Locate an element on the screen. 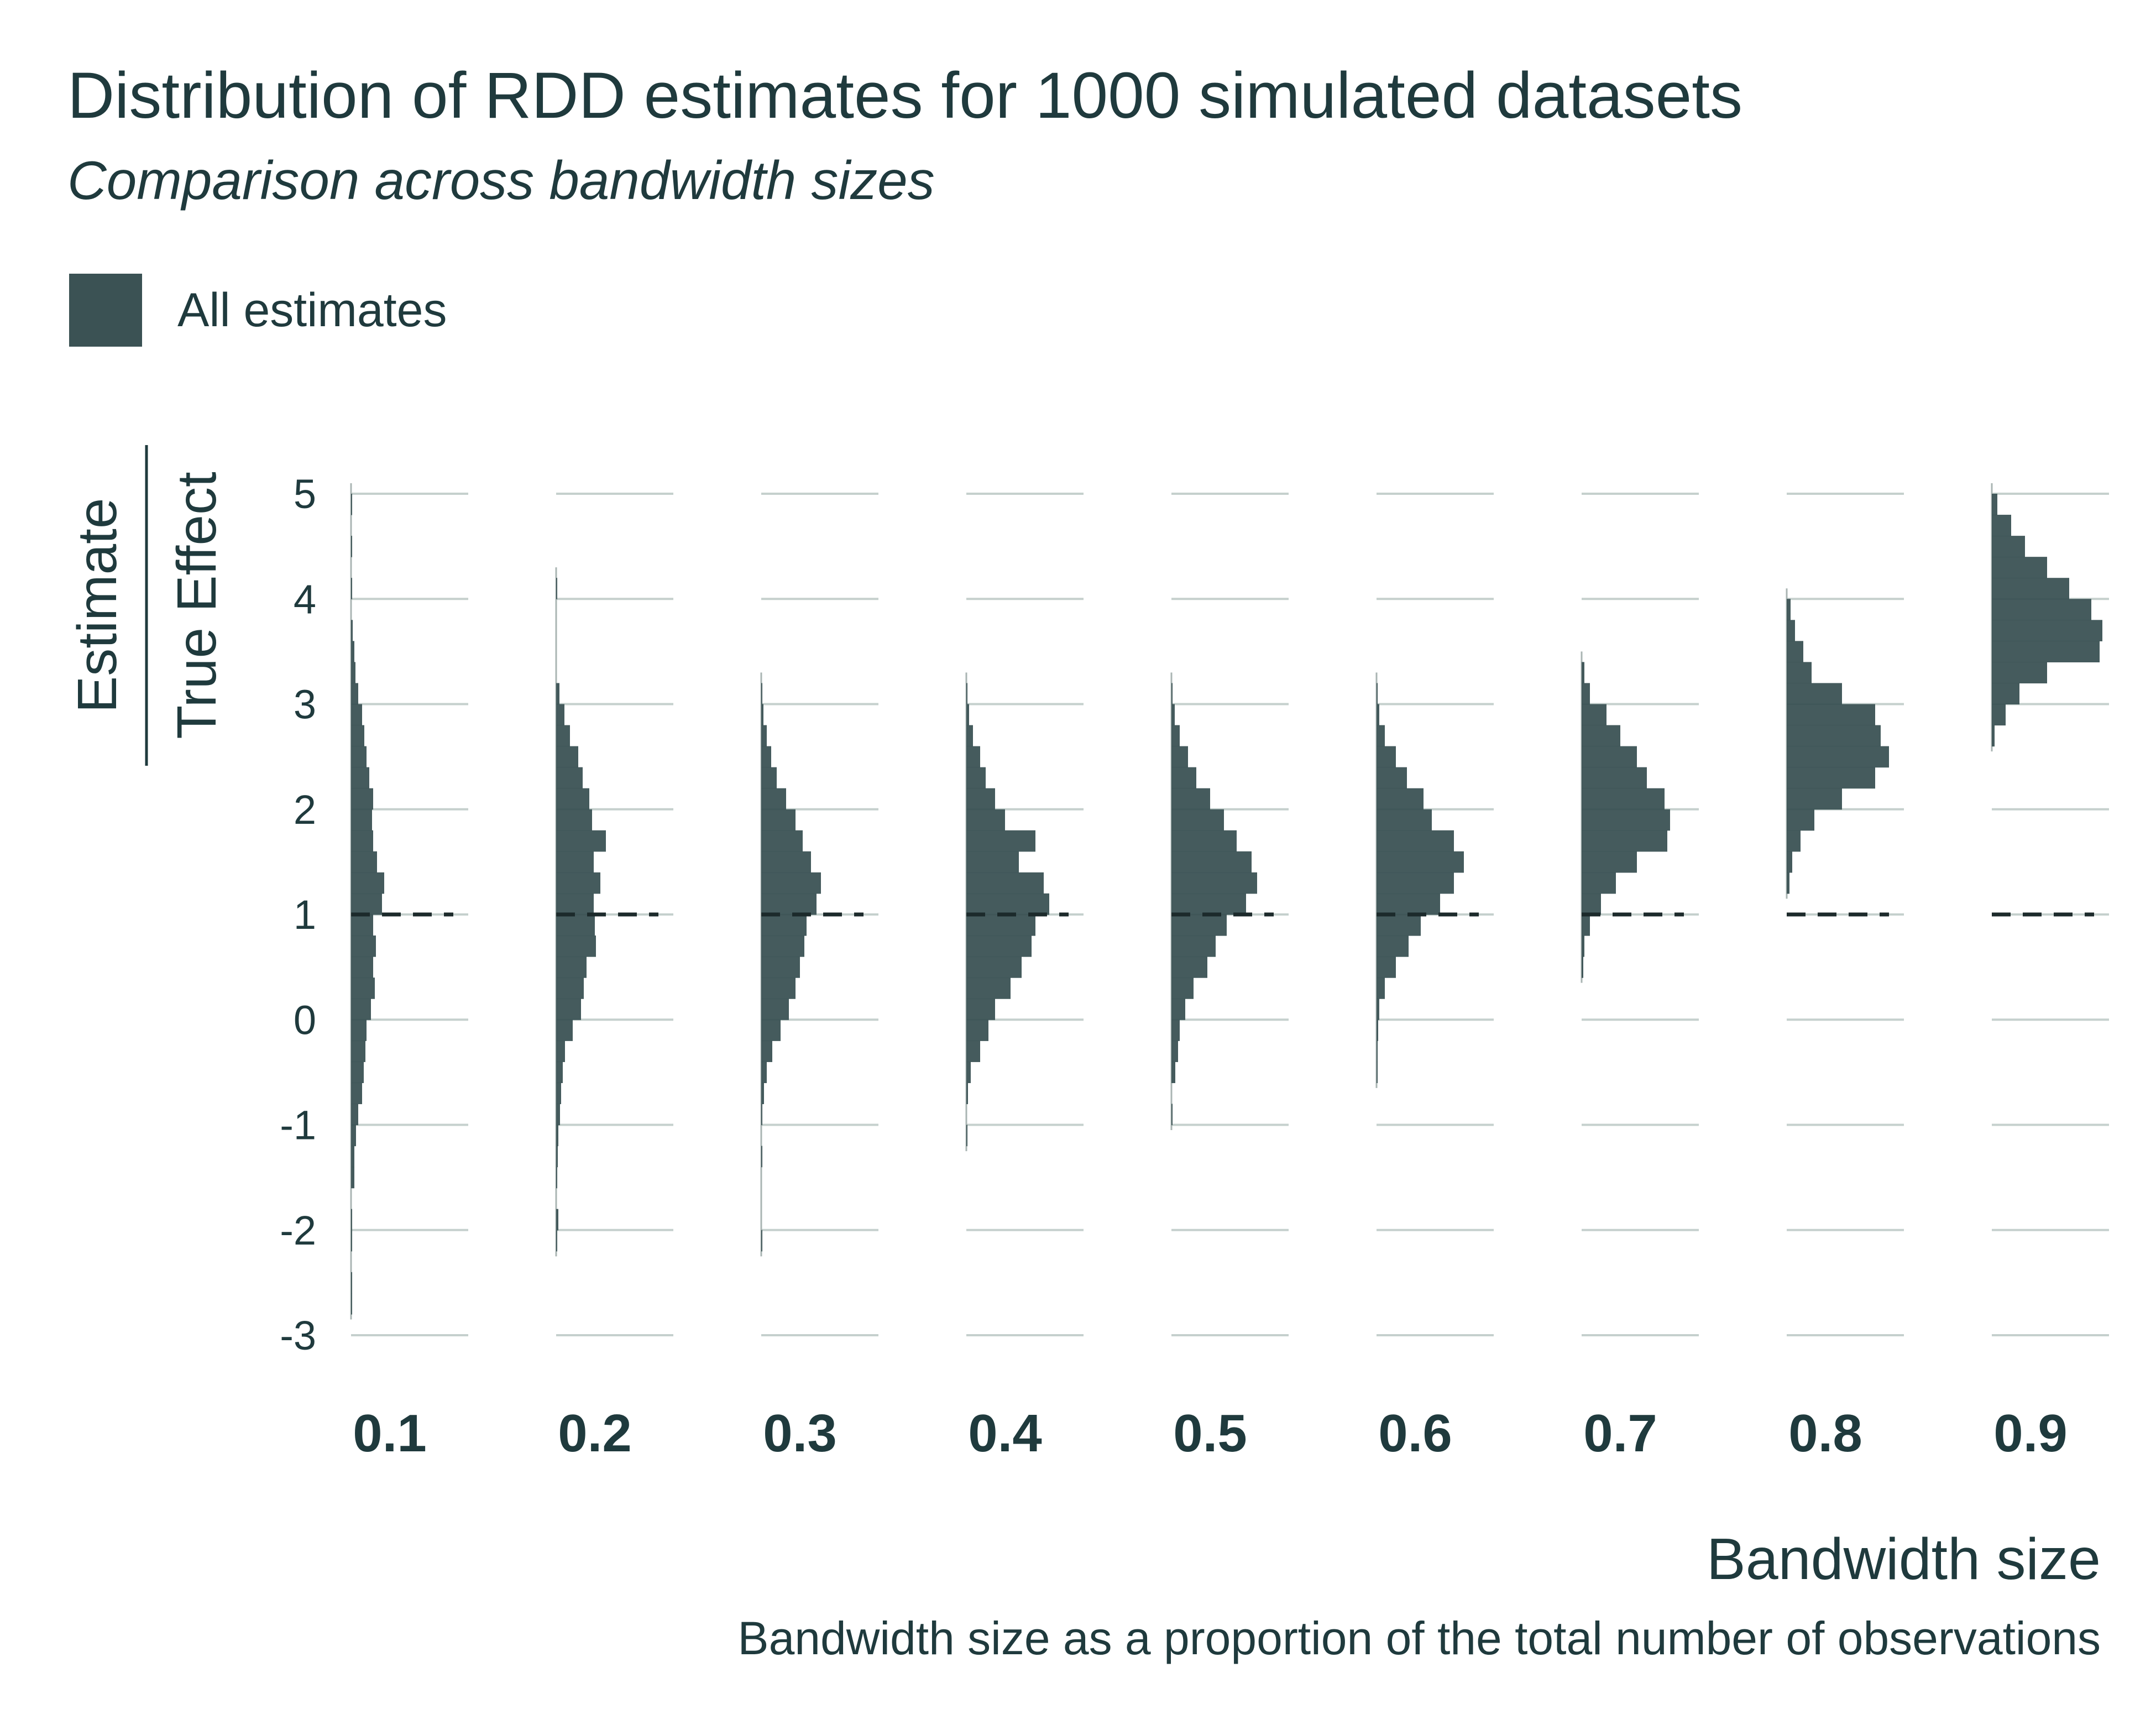 The width and height of the screenshot is (2156, 1725). y-tick-label: 0 is located at coordinates (305, 1020).